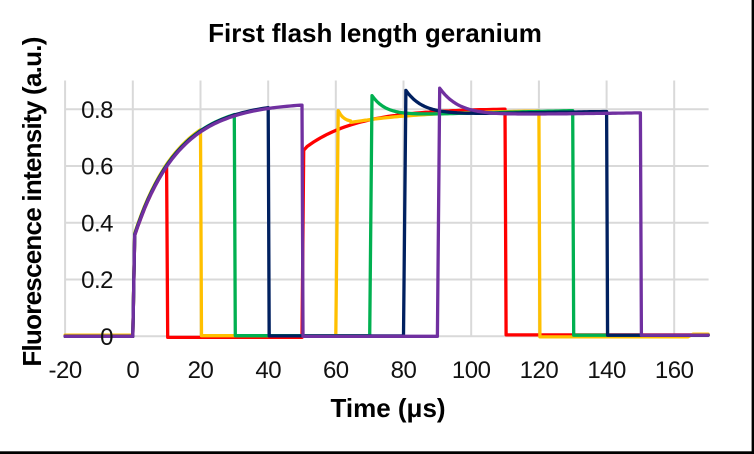 The image size is (754, 454). I want to click on svg-text: 20, so click(201, 370).